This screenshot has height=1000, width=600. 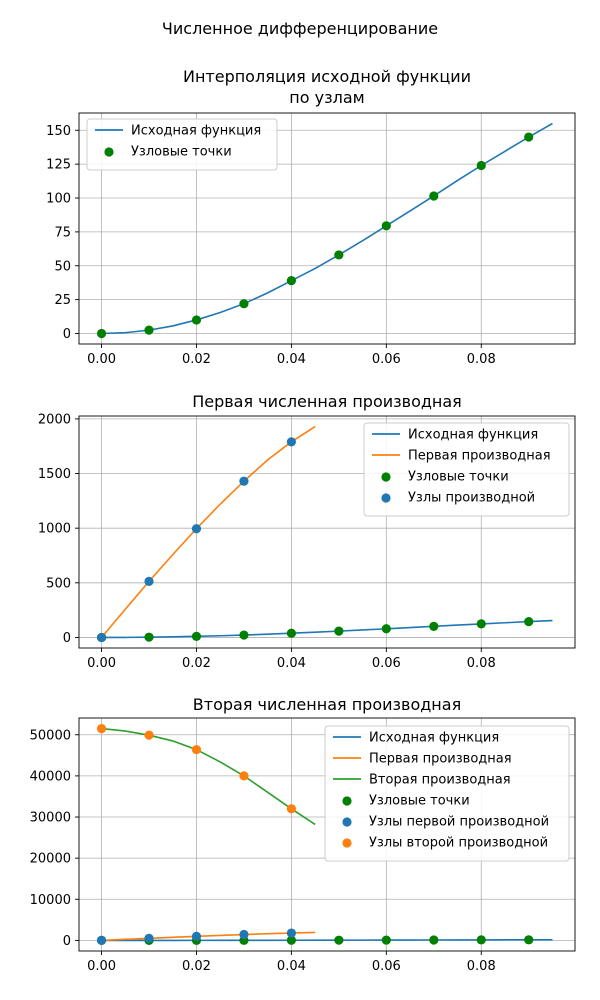 What do you see at coordinates (58, 165) in the screenshot?
I see `y-tick-label: 125` at bounding box center [58, 165].